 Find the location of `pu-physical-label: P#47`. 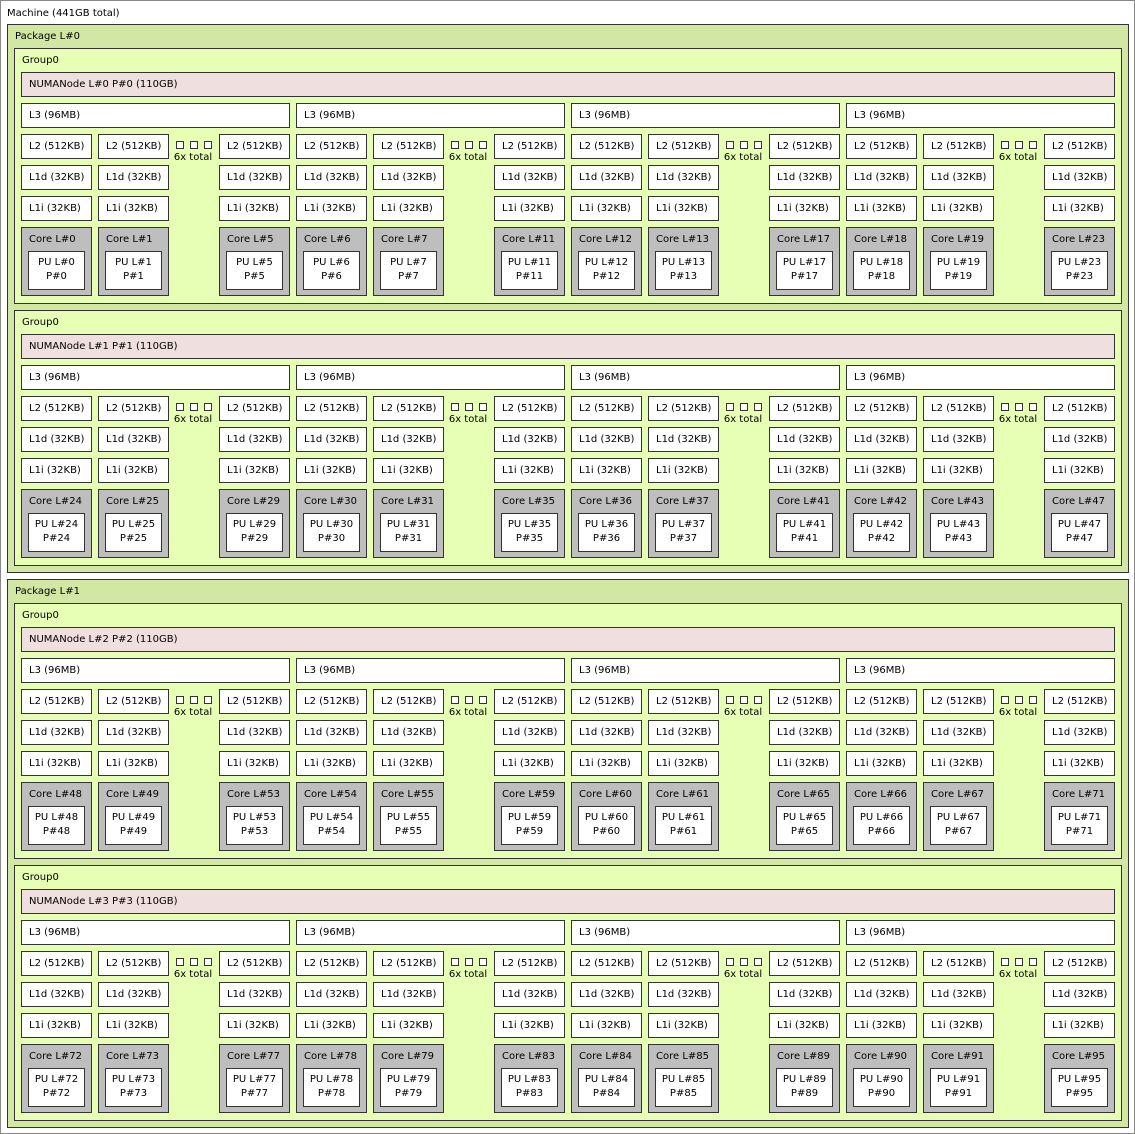

pu-physical-label: P#47 is located at coordinates (1079, 538).